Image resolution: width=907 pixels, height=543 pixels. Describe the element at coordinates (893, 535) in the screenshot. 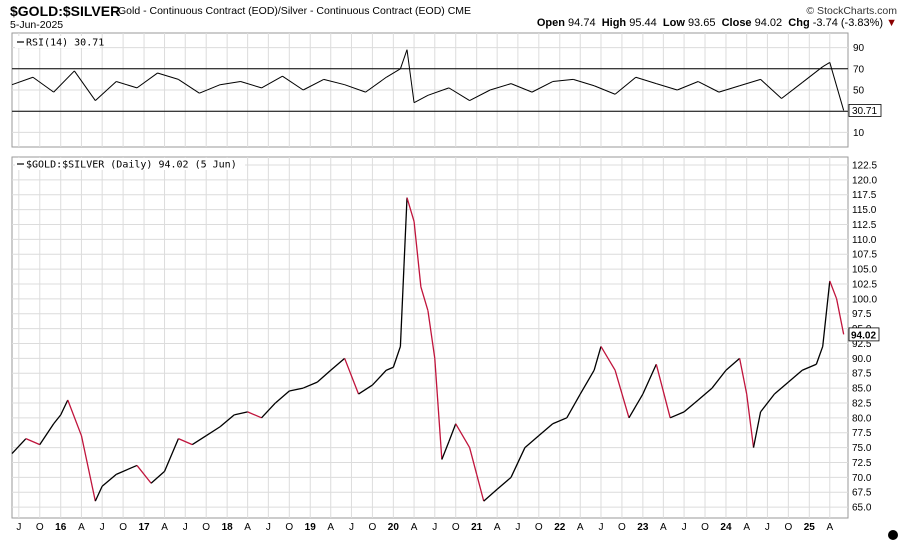

I see `settings-dot-icon` at that location.